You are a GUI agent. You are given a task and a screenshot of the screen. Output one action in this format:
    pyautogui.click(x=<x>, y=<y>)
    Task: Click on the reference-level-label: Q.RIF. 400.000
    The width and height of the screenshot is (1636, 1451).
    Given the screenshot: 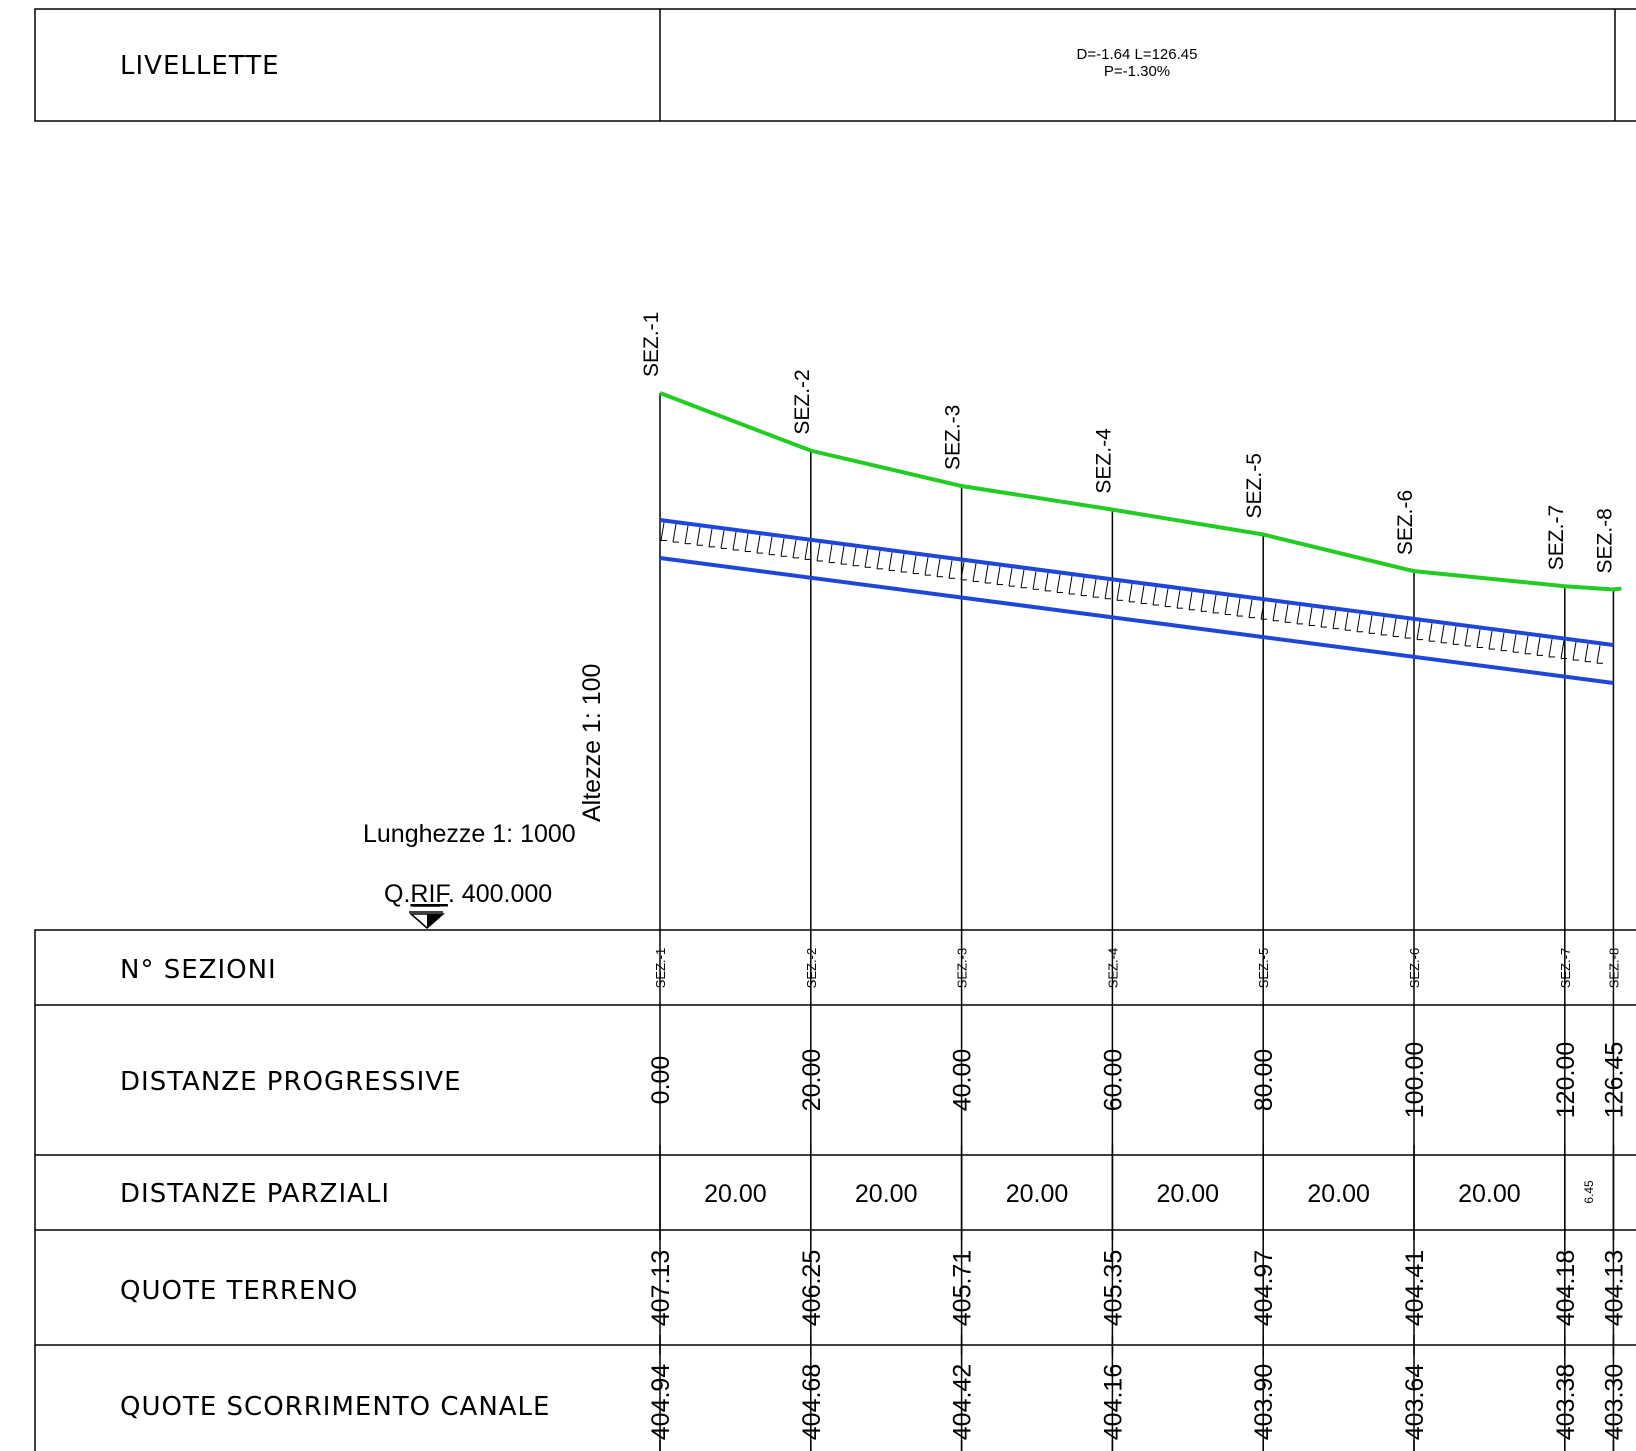 What is the action you would take?
    pyautogui.click(x=468, y=894)
    